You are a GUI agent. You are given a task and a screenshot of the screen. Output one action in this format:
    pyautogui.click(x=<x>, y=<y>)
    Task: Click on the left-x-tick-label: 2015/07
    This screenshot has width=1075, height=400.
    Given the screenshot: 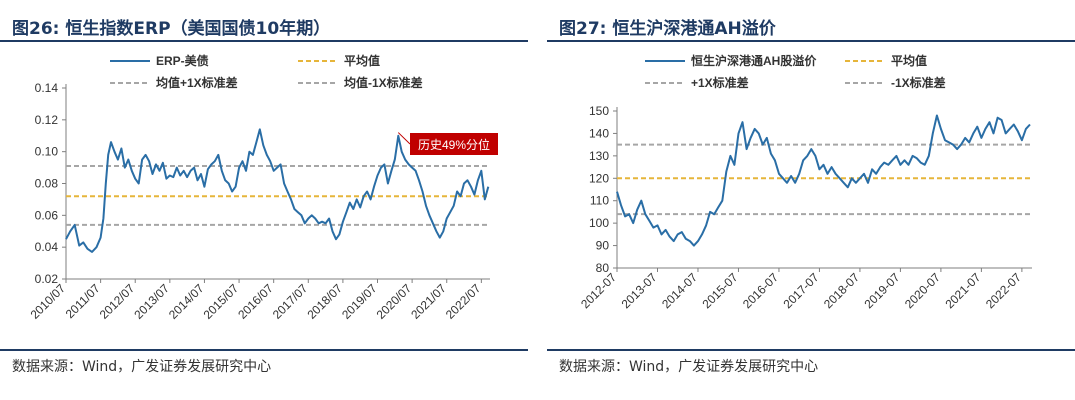 What is the action you would take?
    pyautogui.click(x=221, y=301)
    